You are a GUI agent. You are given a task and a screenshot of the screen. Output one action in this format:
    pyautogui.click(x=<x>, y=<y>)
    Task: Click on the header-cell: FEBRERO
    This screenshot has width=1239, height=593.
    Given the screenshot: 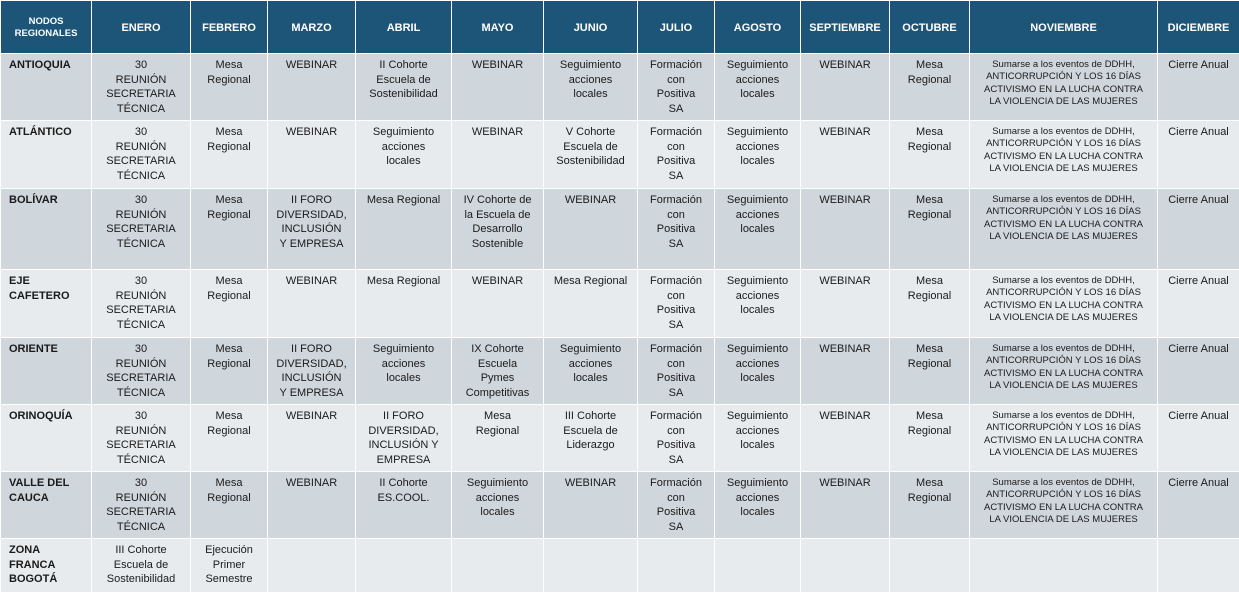 What is the action you would take?
    pyautogui.click(x=229, y=27)
    